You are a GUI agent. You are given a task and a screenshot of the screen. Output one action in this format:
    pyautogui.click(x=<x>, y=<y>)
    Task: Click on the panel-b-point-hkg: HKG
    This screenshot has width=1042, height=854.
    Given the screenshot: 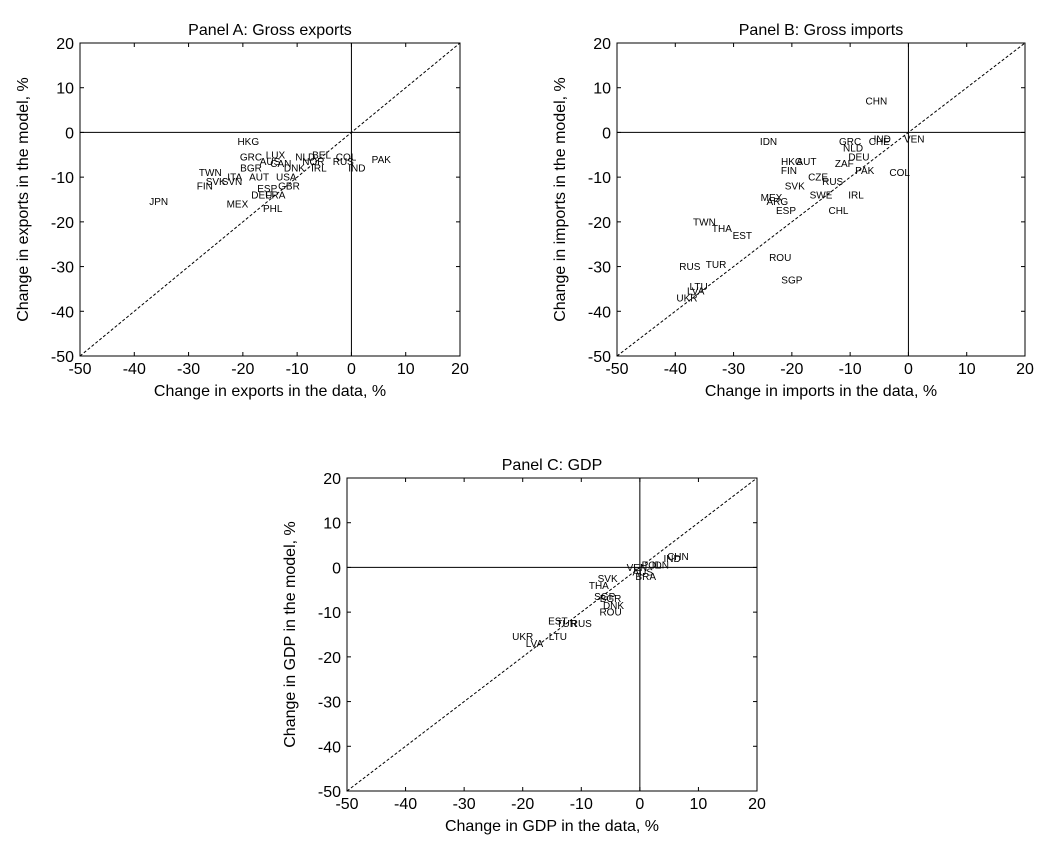 What is the action you would take?
    pyautogui.click(x=792, y=162)
    